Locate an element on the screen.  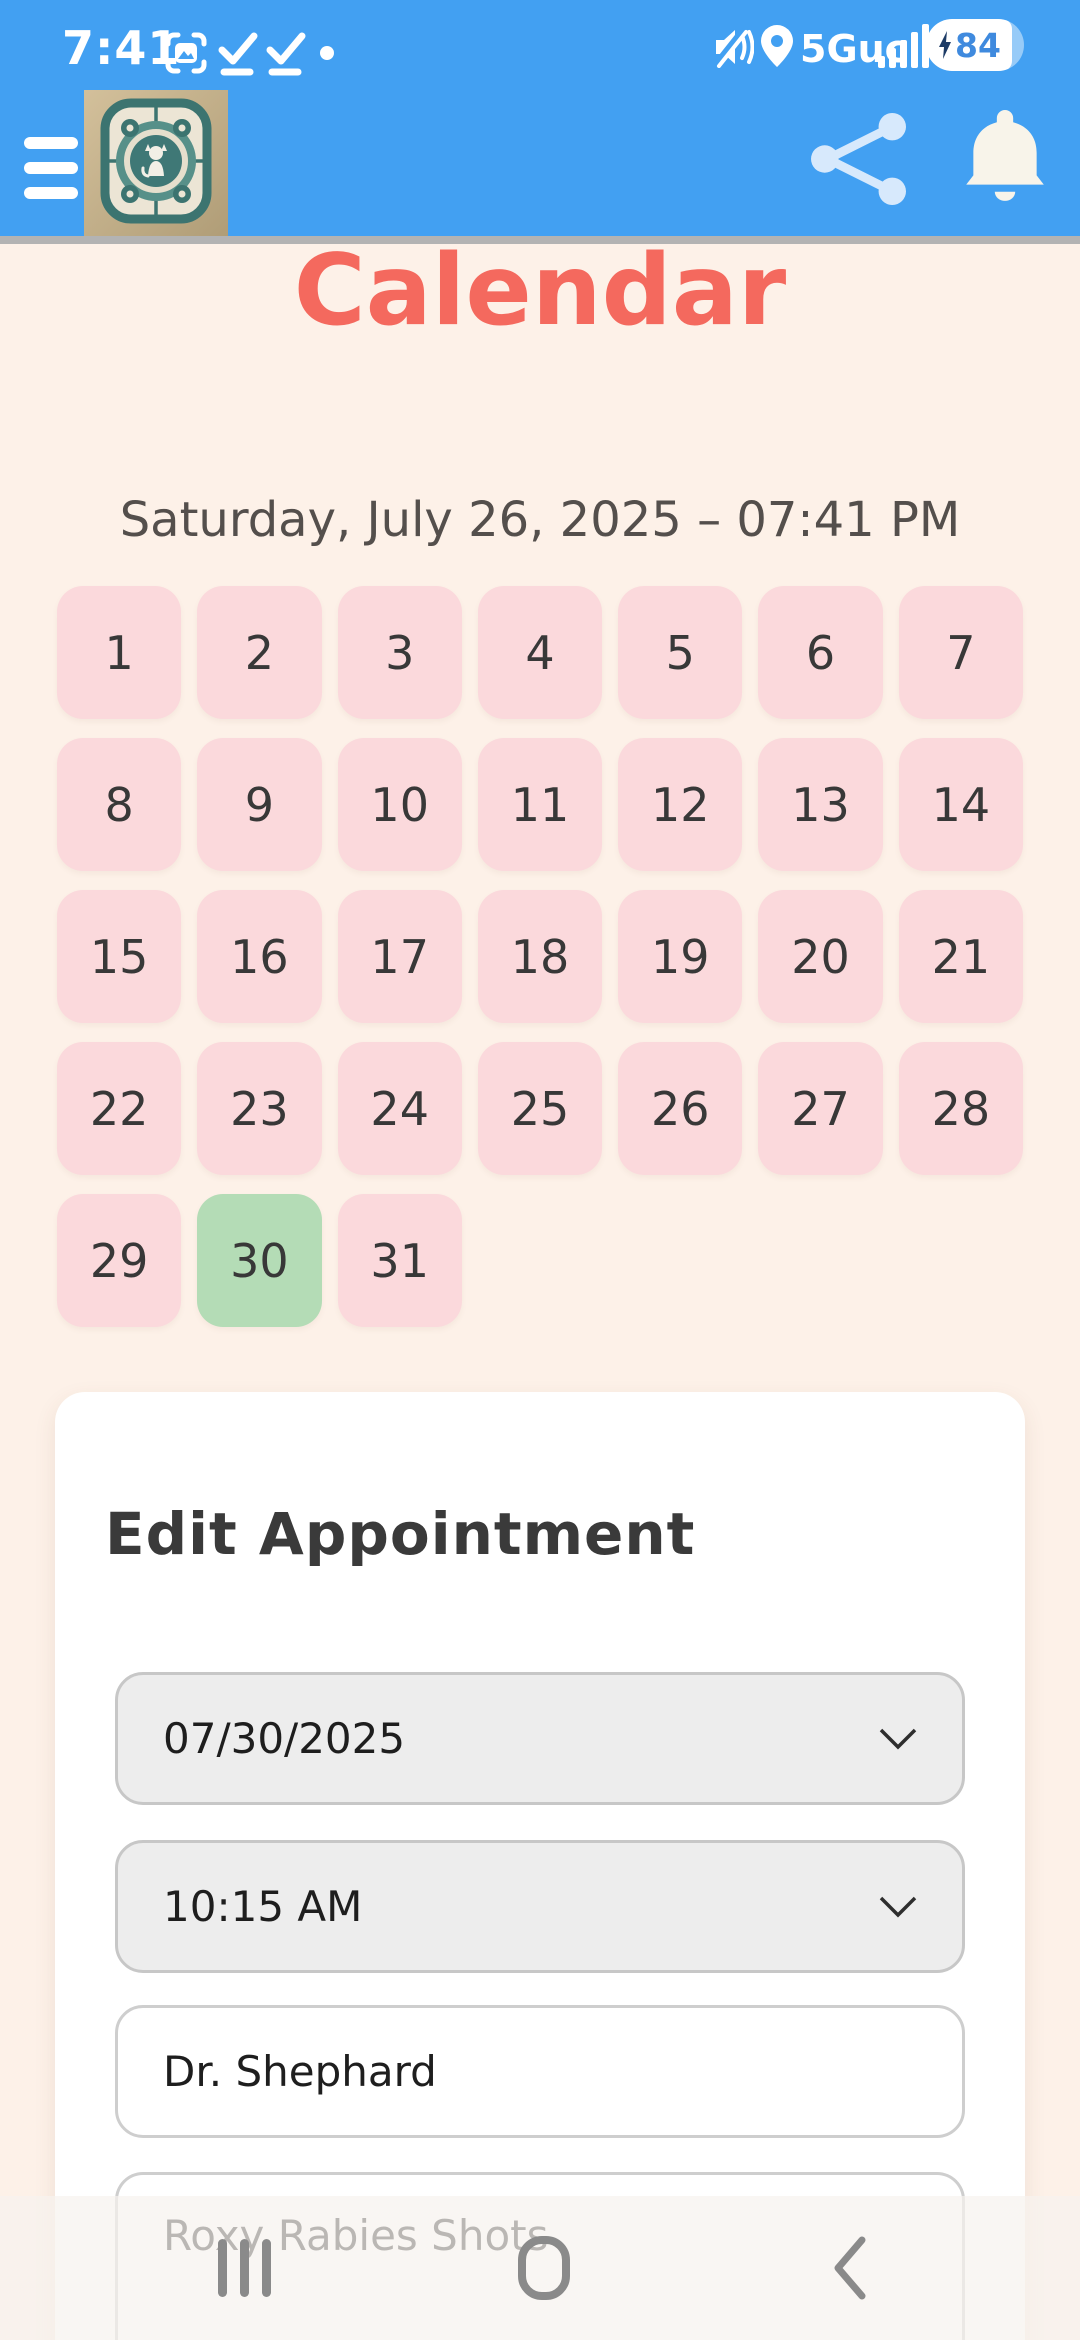
recents-button is located at coordinates (244, 2268).